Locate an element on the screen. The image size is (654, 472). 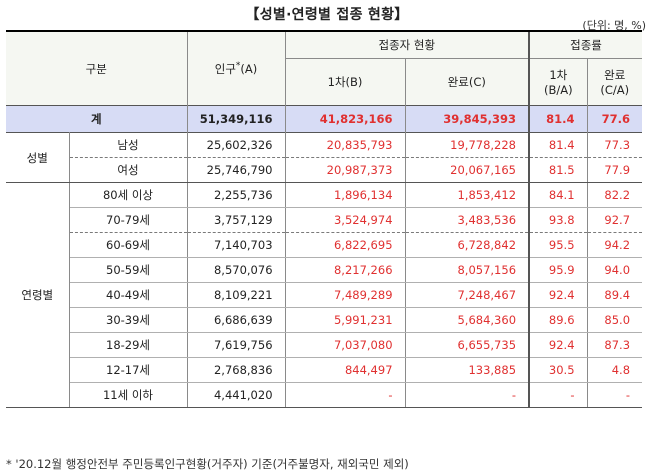
row-rate-first: 81.5 is located at coordinates (558, 170).